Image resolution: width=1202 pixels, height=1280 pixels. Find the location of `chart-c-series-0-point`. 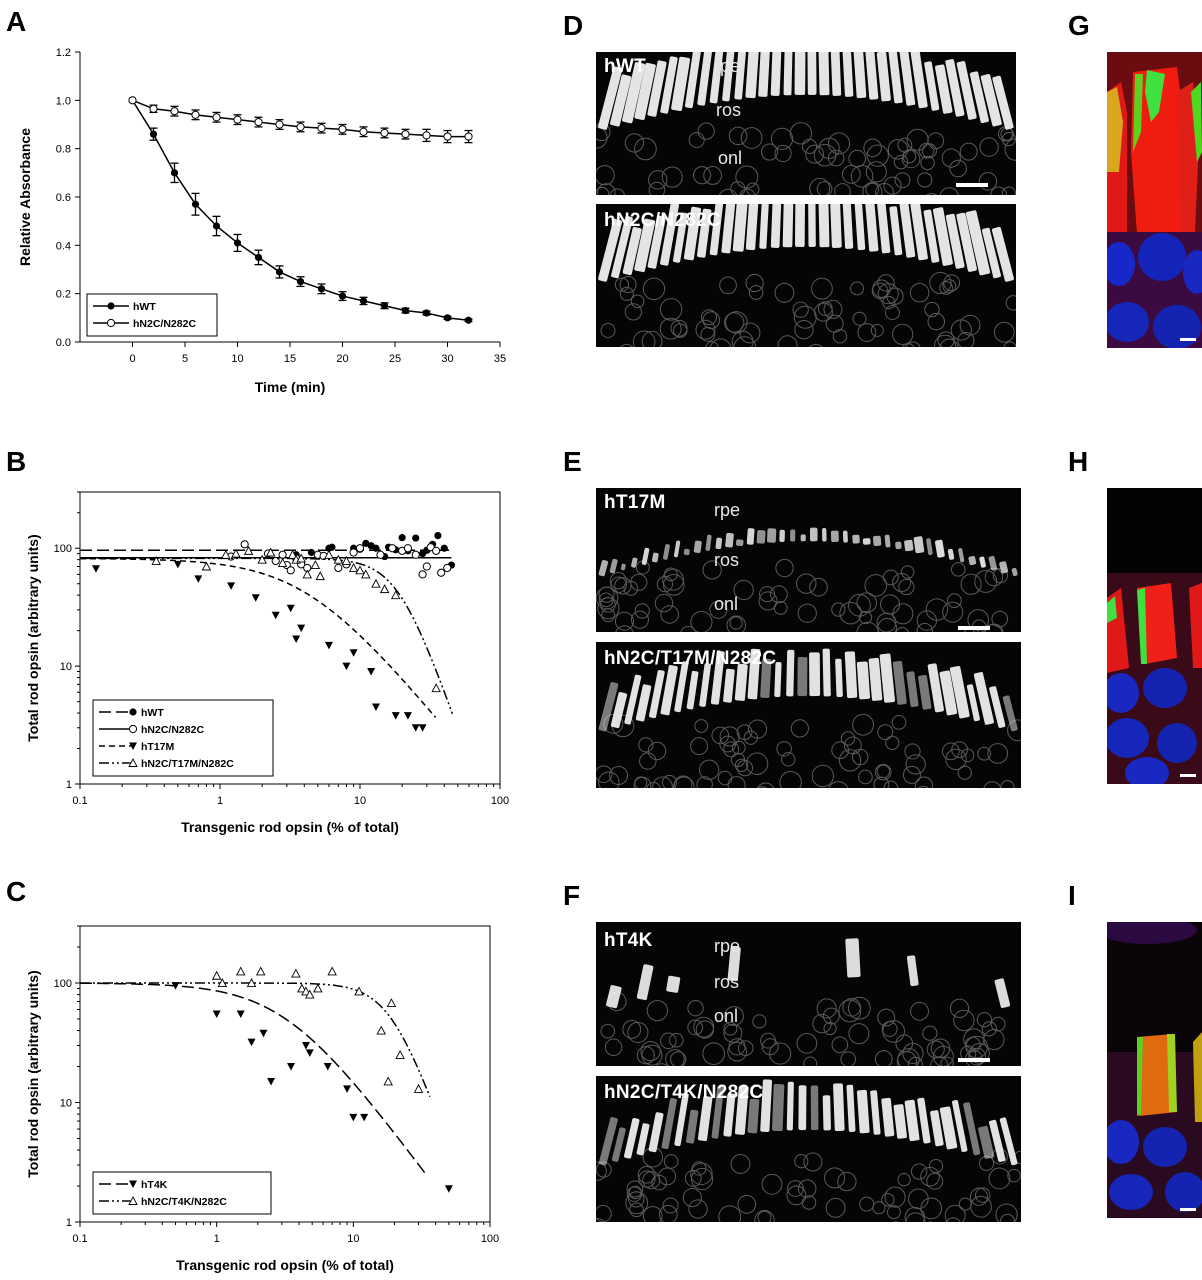

chart-c-series-0-point is located at coordinates (291, 1067).